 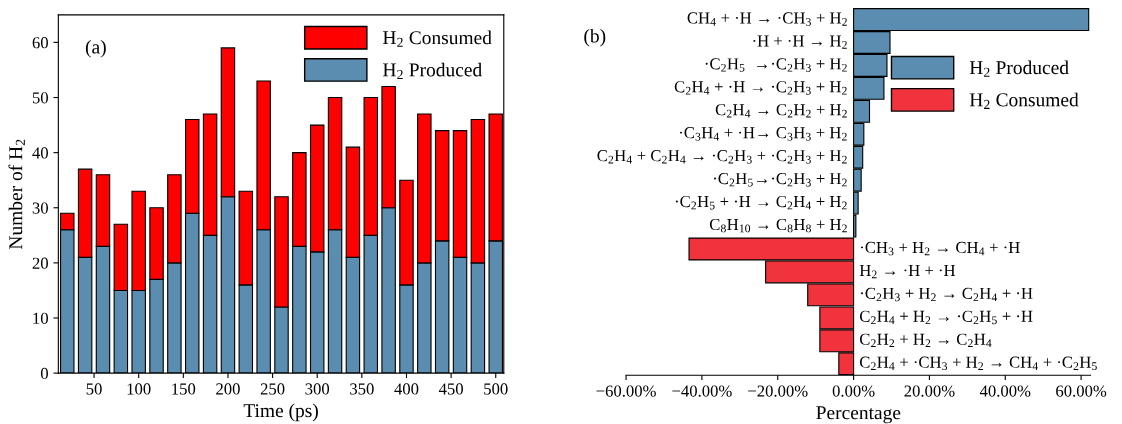 I want to click on y-tick-label: 60, so click(x=40, y=43).